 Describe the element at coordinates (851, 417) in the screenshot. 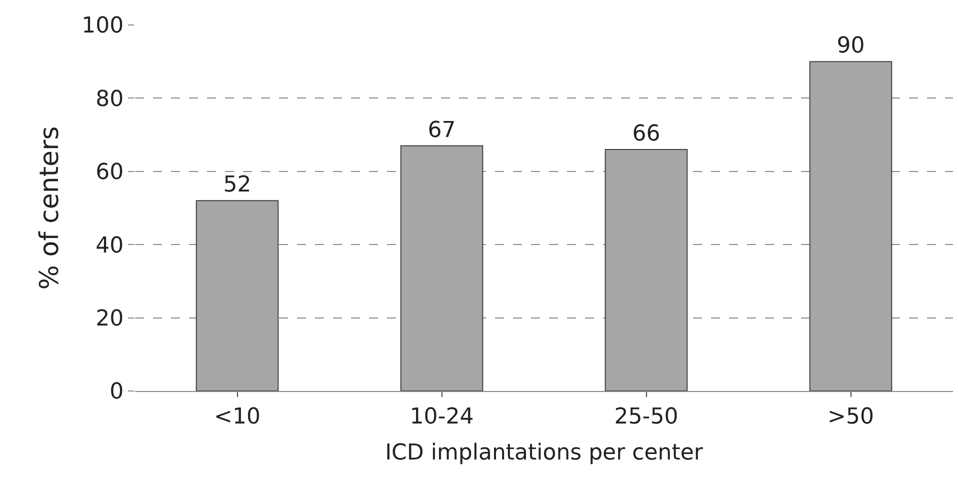

I see `x-tick-label: >50` at that location.